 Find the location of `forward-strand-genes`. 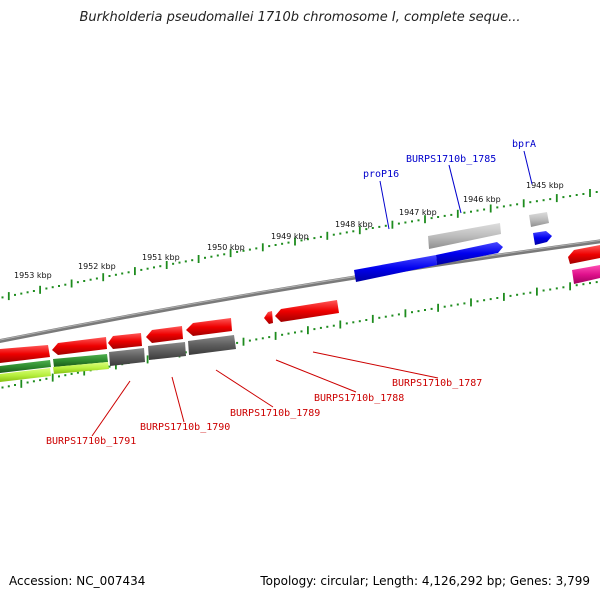

forward-strand-genes is located at coordinates (477, 248).